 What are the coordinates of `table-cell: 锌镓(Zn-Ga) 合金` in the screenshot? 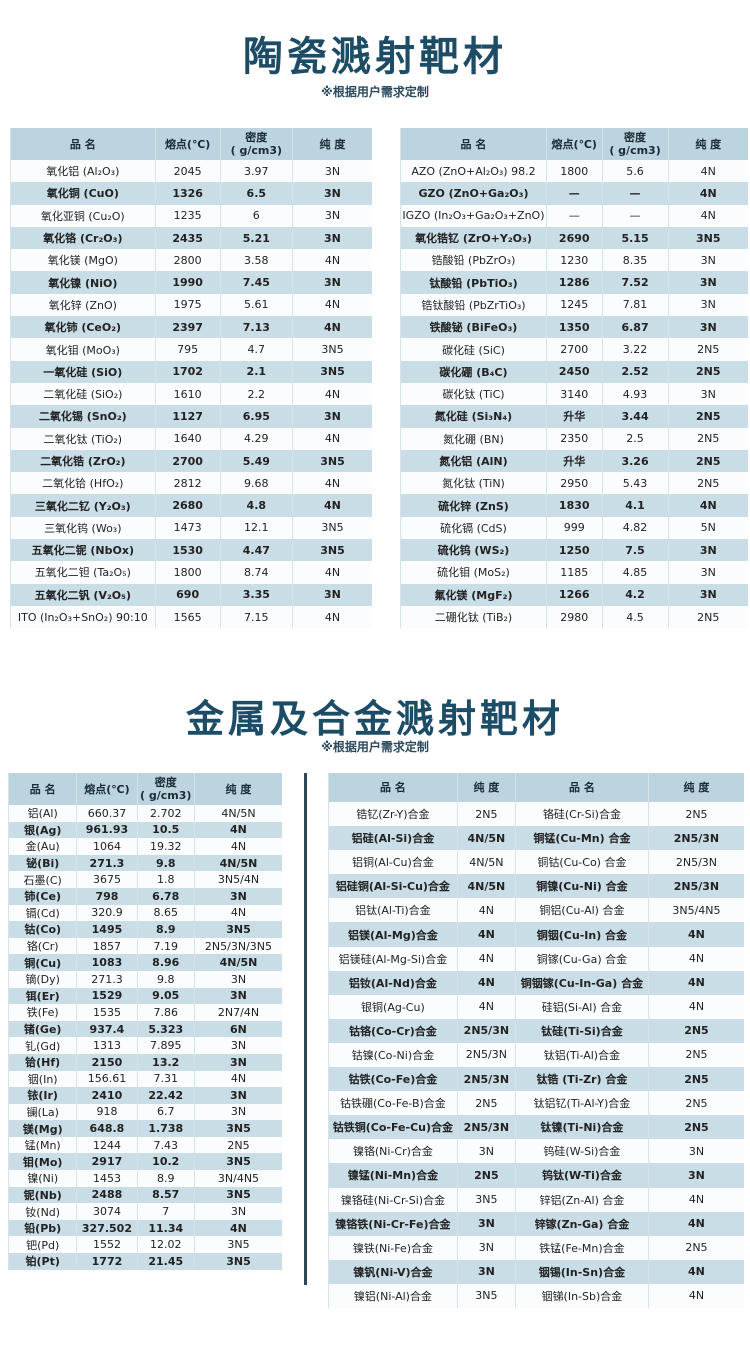 It's located at (581, 1223).